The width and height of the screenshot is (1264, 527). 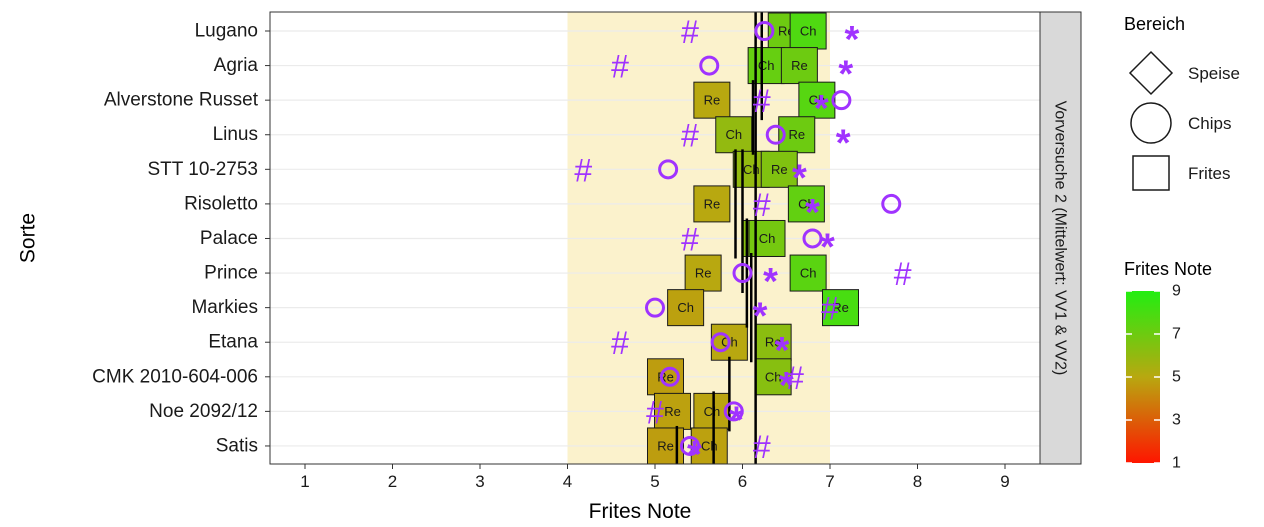 I want to click on y-tick-label: Etana, so click(x=233, y=342).